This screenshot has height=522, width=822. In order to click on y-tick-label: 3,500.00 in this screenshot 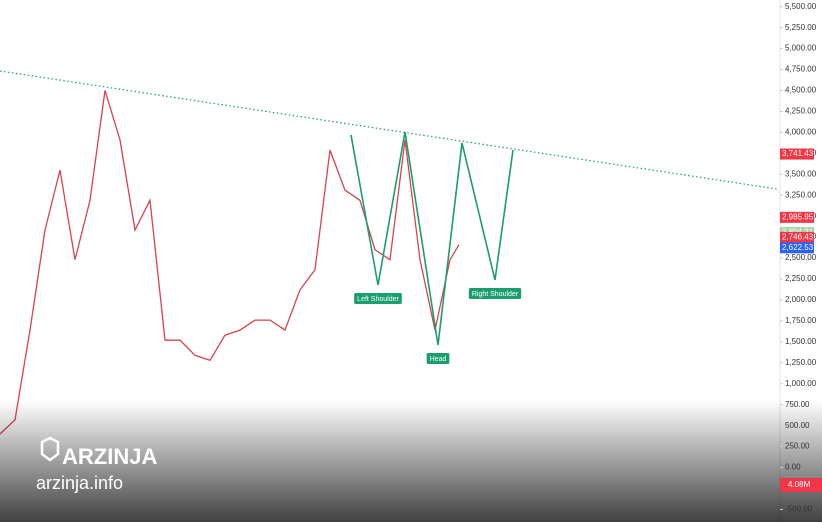, I will do `click(801, 173)`.